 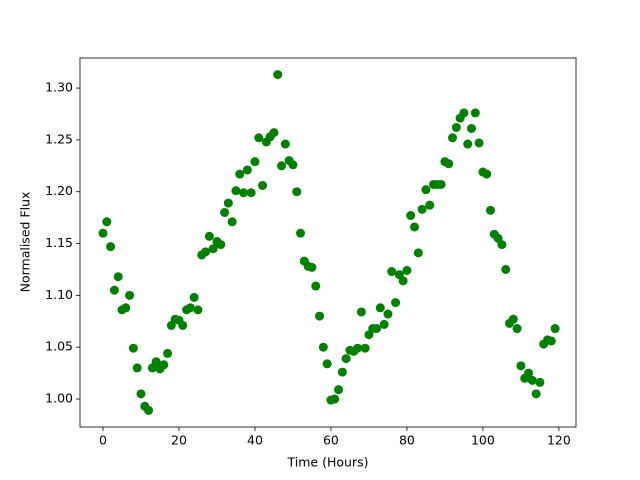 What do you see at coordinates (59, 138) in the screenshot?
I see `y-tick-label: 1.25` at bounding box center [59, 138].